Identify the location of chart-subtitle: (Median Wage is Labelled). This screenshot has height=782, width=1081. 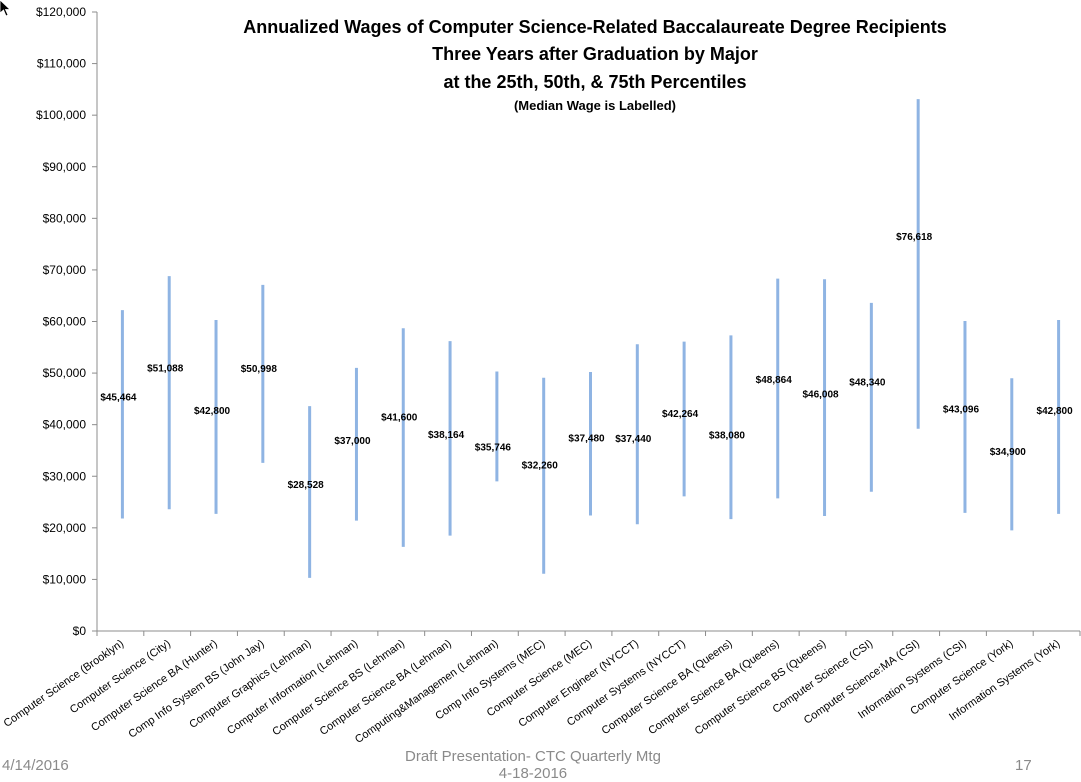
(595, 105).